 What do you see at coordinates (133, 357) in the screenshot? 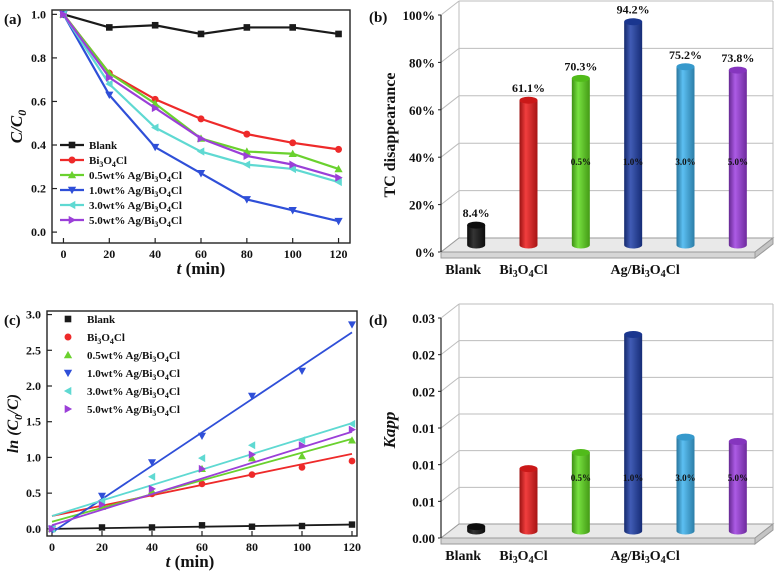
I see `legend-label-ag05: 0.5wt% Ag/Bi3O4Cl` at bounding box center [133, 357].